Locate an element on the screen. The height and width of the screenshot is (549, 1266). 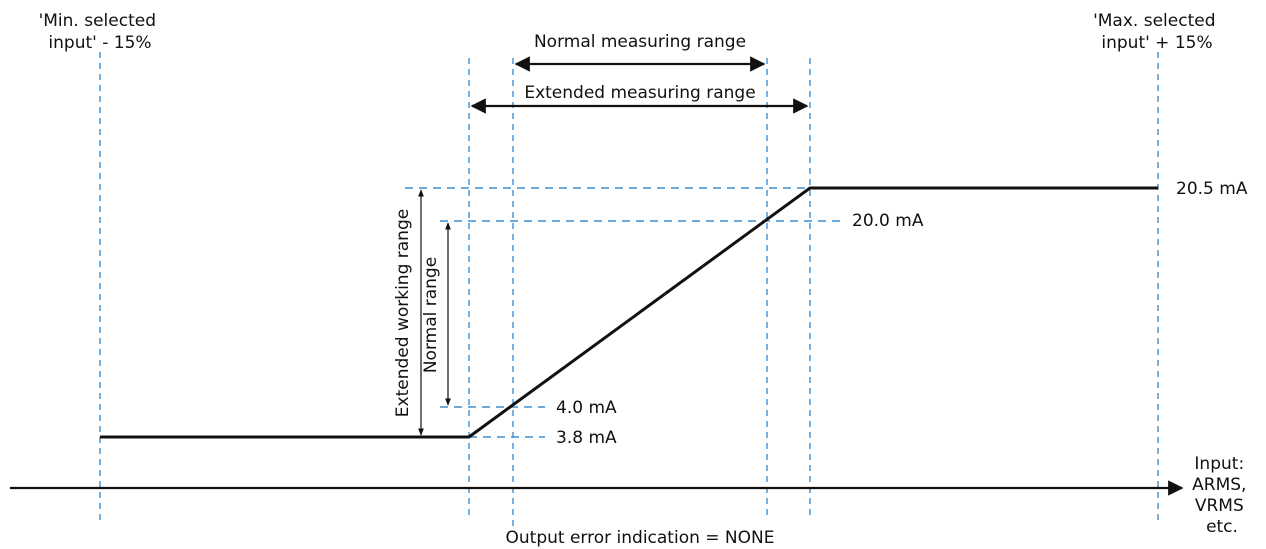
level-3-8-ma: 3.8 mA is located at coordinates (586, 438).